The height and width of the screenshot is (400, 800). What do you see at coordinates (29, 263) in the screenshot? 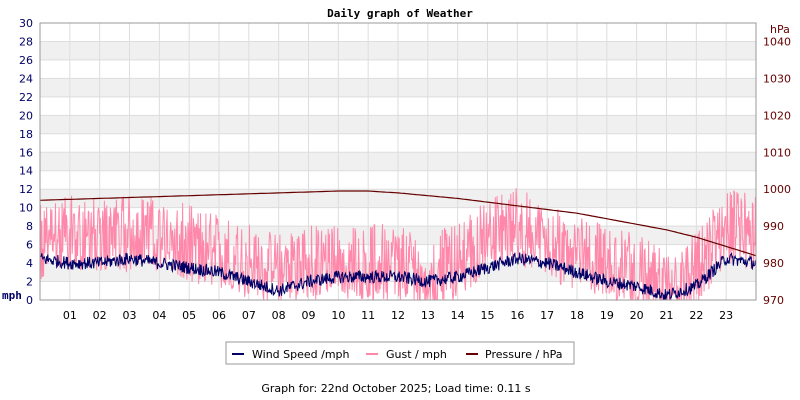
I see `left-tick-label: 4` at bounding box center [29, 263].